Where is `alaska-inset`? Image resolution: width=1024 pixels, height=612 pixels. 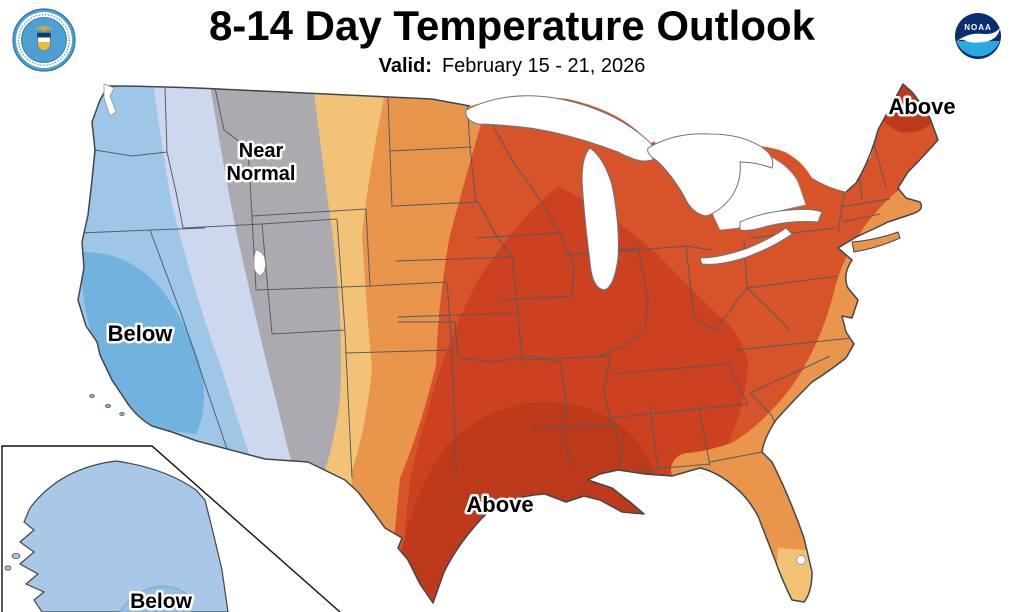
alaska-inset is located at coordinates (116, 536).